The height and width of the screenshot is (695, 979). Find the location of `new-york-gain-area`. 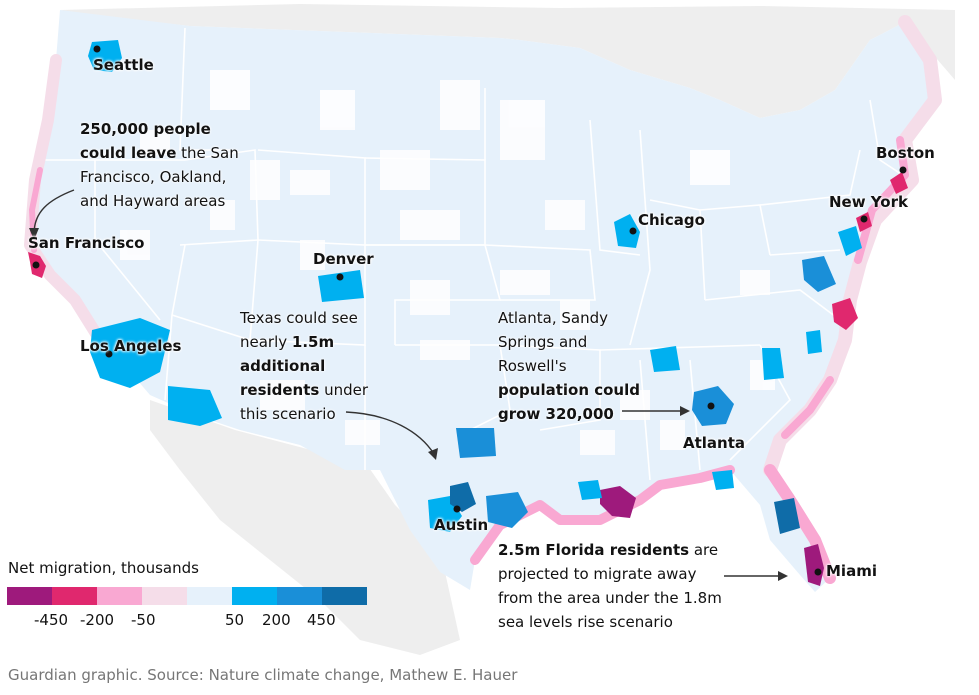

new-york-gain-area is located at coordinates (850, 241).